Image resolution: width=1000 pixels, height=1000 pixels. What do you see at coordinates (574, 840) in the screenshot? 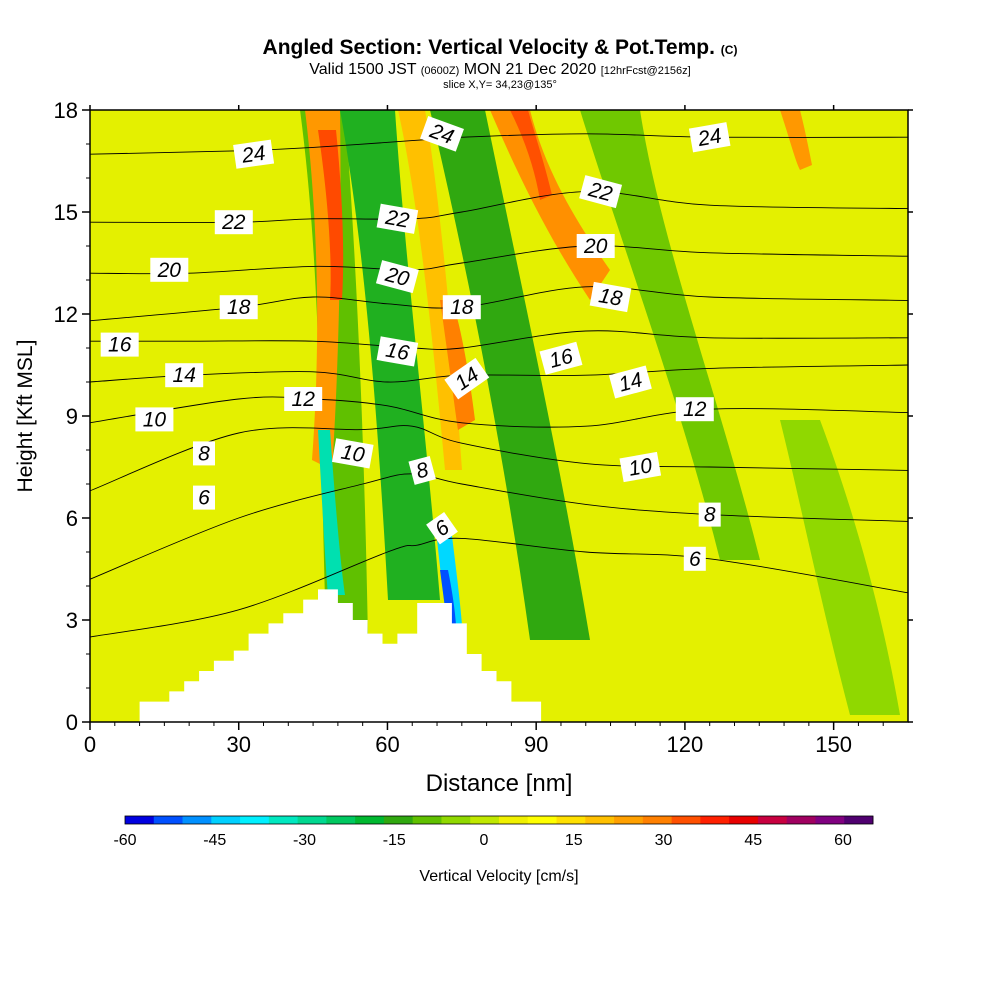
I see `colorbar-tick-label: 15` at bounding box center [574, 840].